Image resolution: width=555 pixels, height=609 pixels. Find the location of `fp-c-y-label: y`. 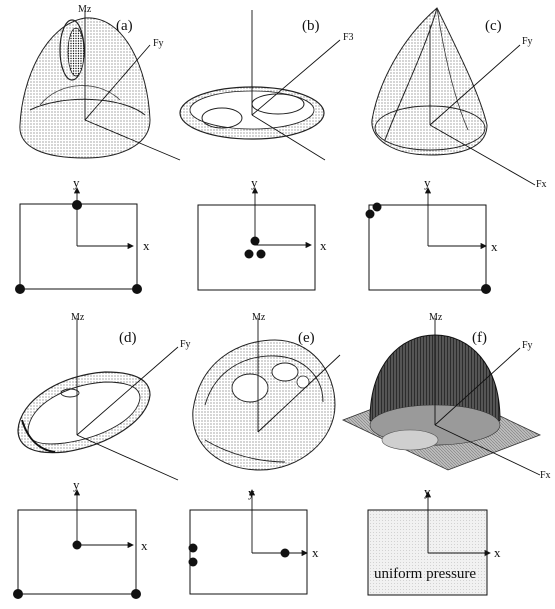

fp-c-y-label: y is located at coordinates (427, 182).